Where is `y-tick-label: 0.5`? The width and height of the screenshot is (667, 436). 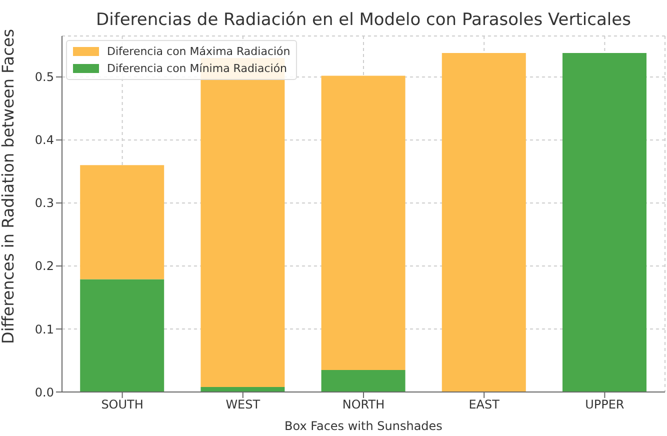 y-tick-label: 0.5 is located at coordinates (44, 77).